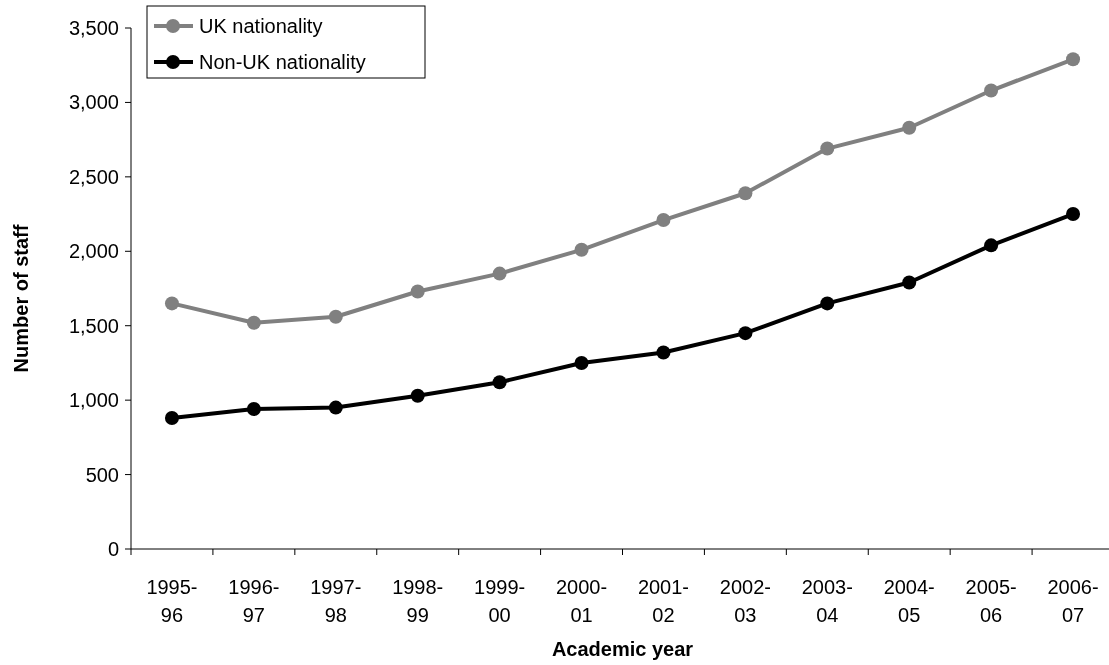  I want to click on x-tick-label: 2002-03, so click(745, 601).